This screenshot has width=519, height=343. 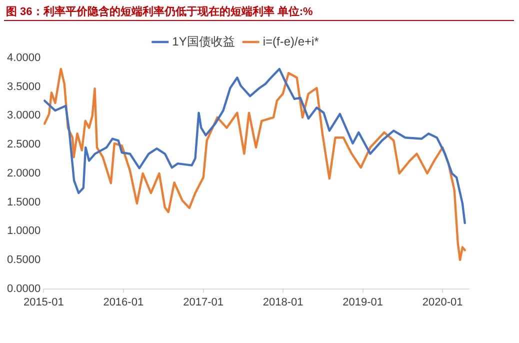 What do you see at coordinates (23, 202) in the screenshot?
I see `y-tick-label: 1.5000` at bounding box center [23, 202].